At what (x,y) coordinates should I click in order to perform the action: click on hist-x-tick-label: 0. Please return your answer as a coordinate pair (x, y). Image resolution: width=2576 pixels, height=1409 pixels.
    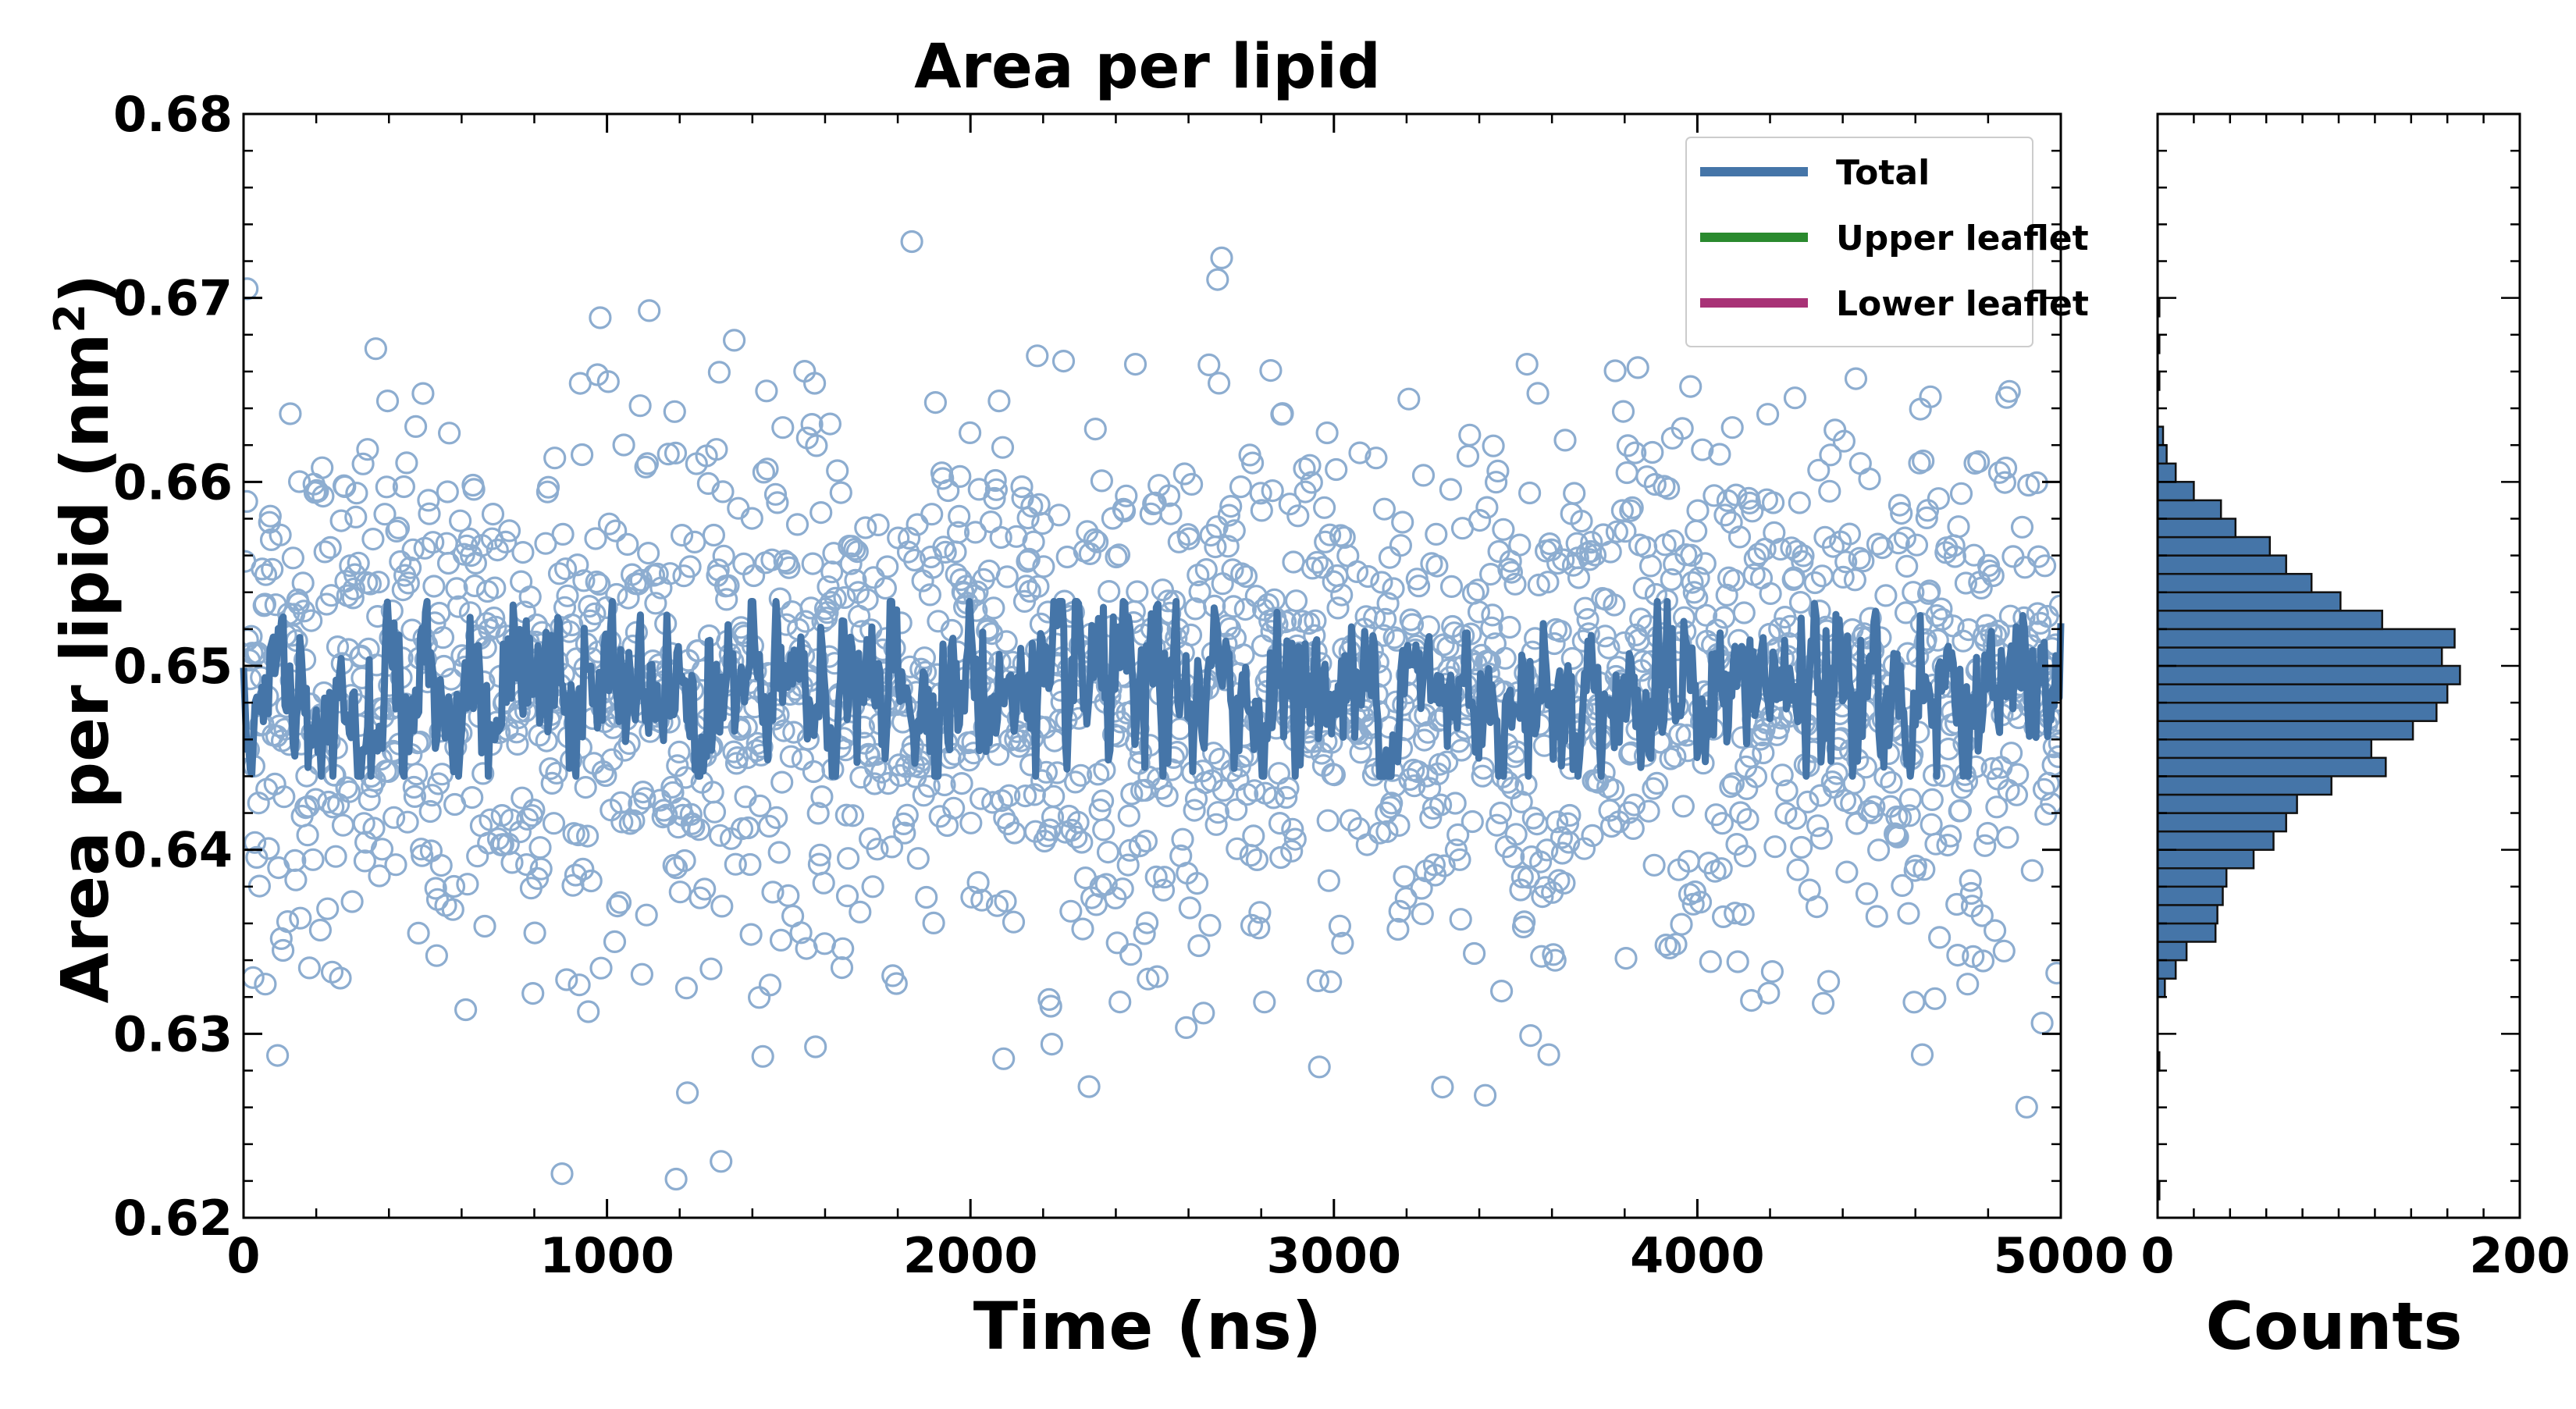
    Looking at the image, I should click on (2157, 1255).